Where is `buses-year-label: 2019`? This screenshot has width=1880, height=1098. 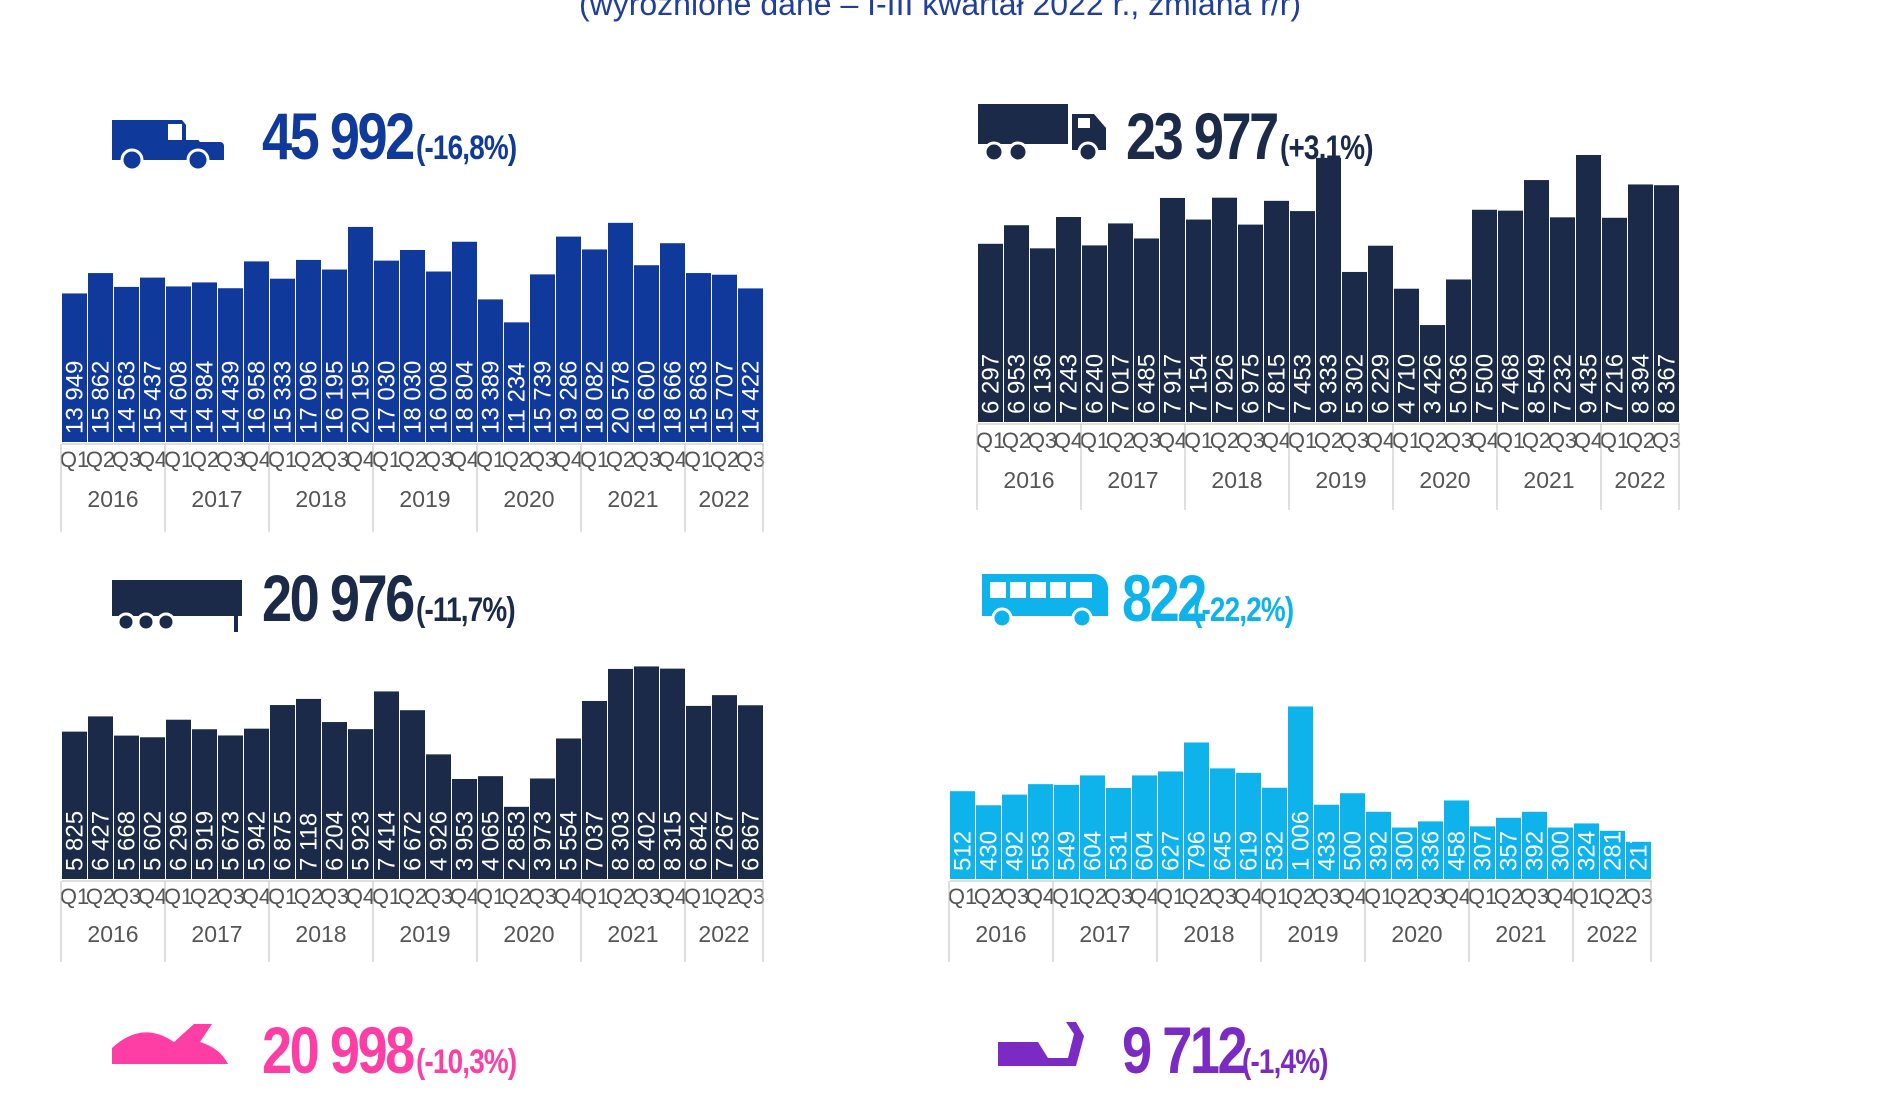 buses-year-label: 2019 is located at coordinates (1312, 934).